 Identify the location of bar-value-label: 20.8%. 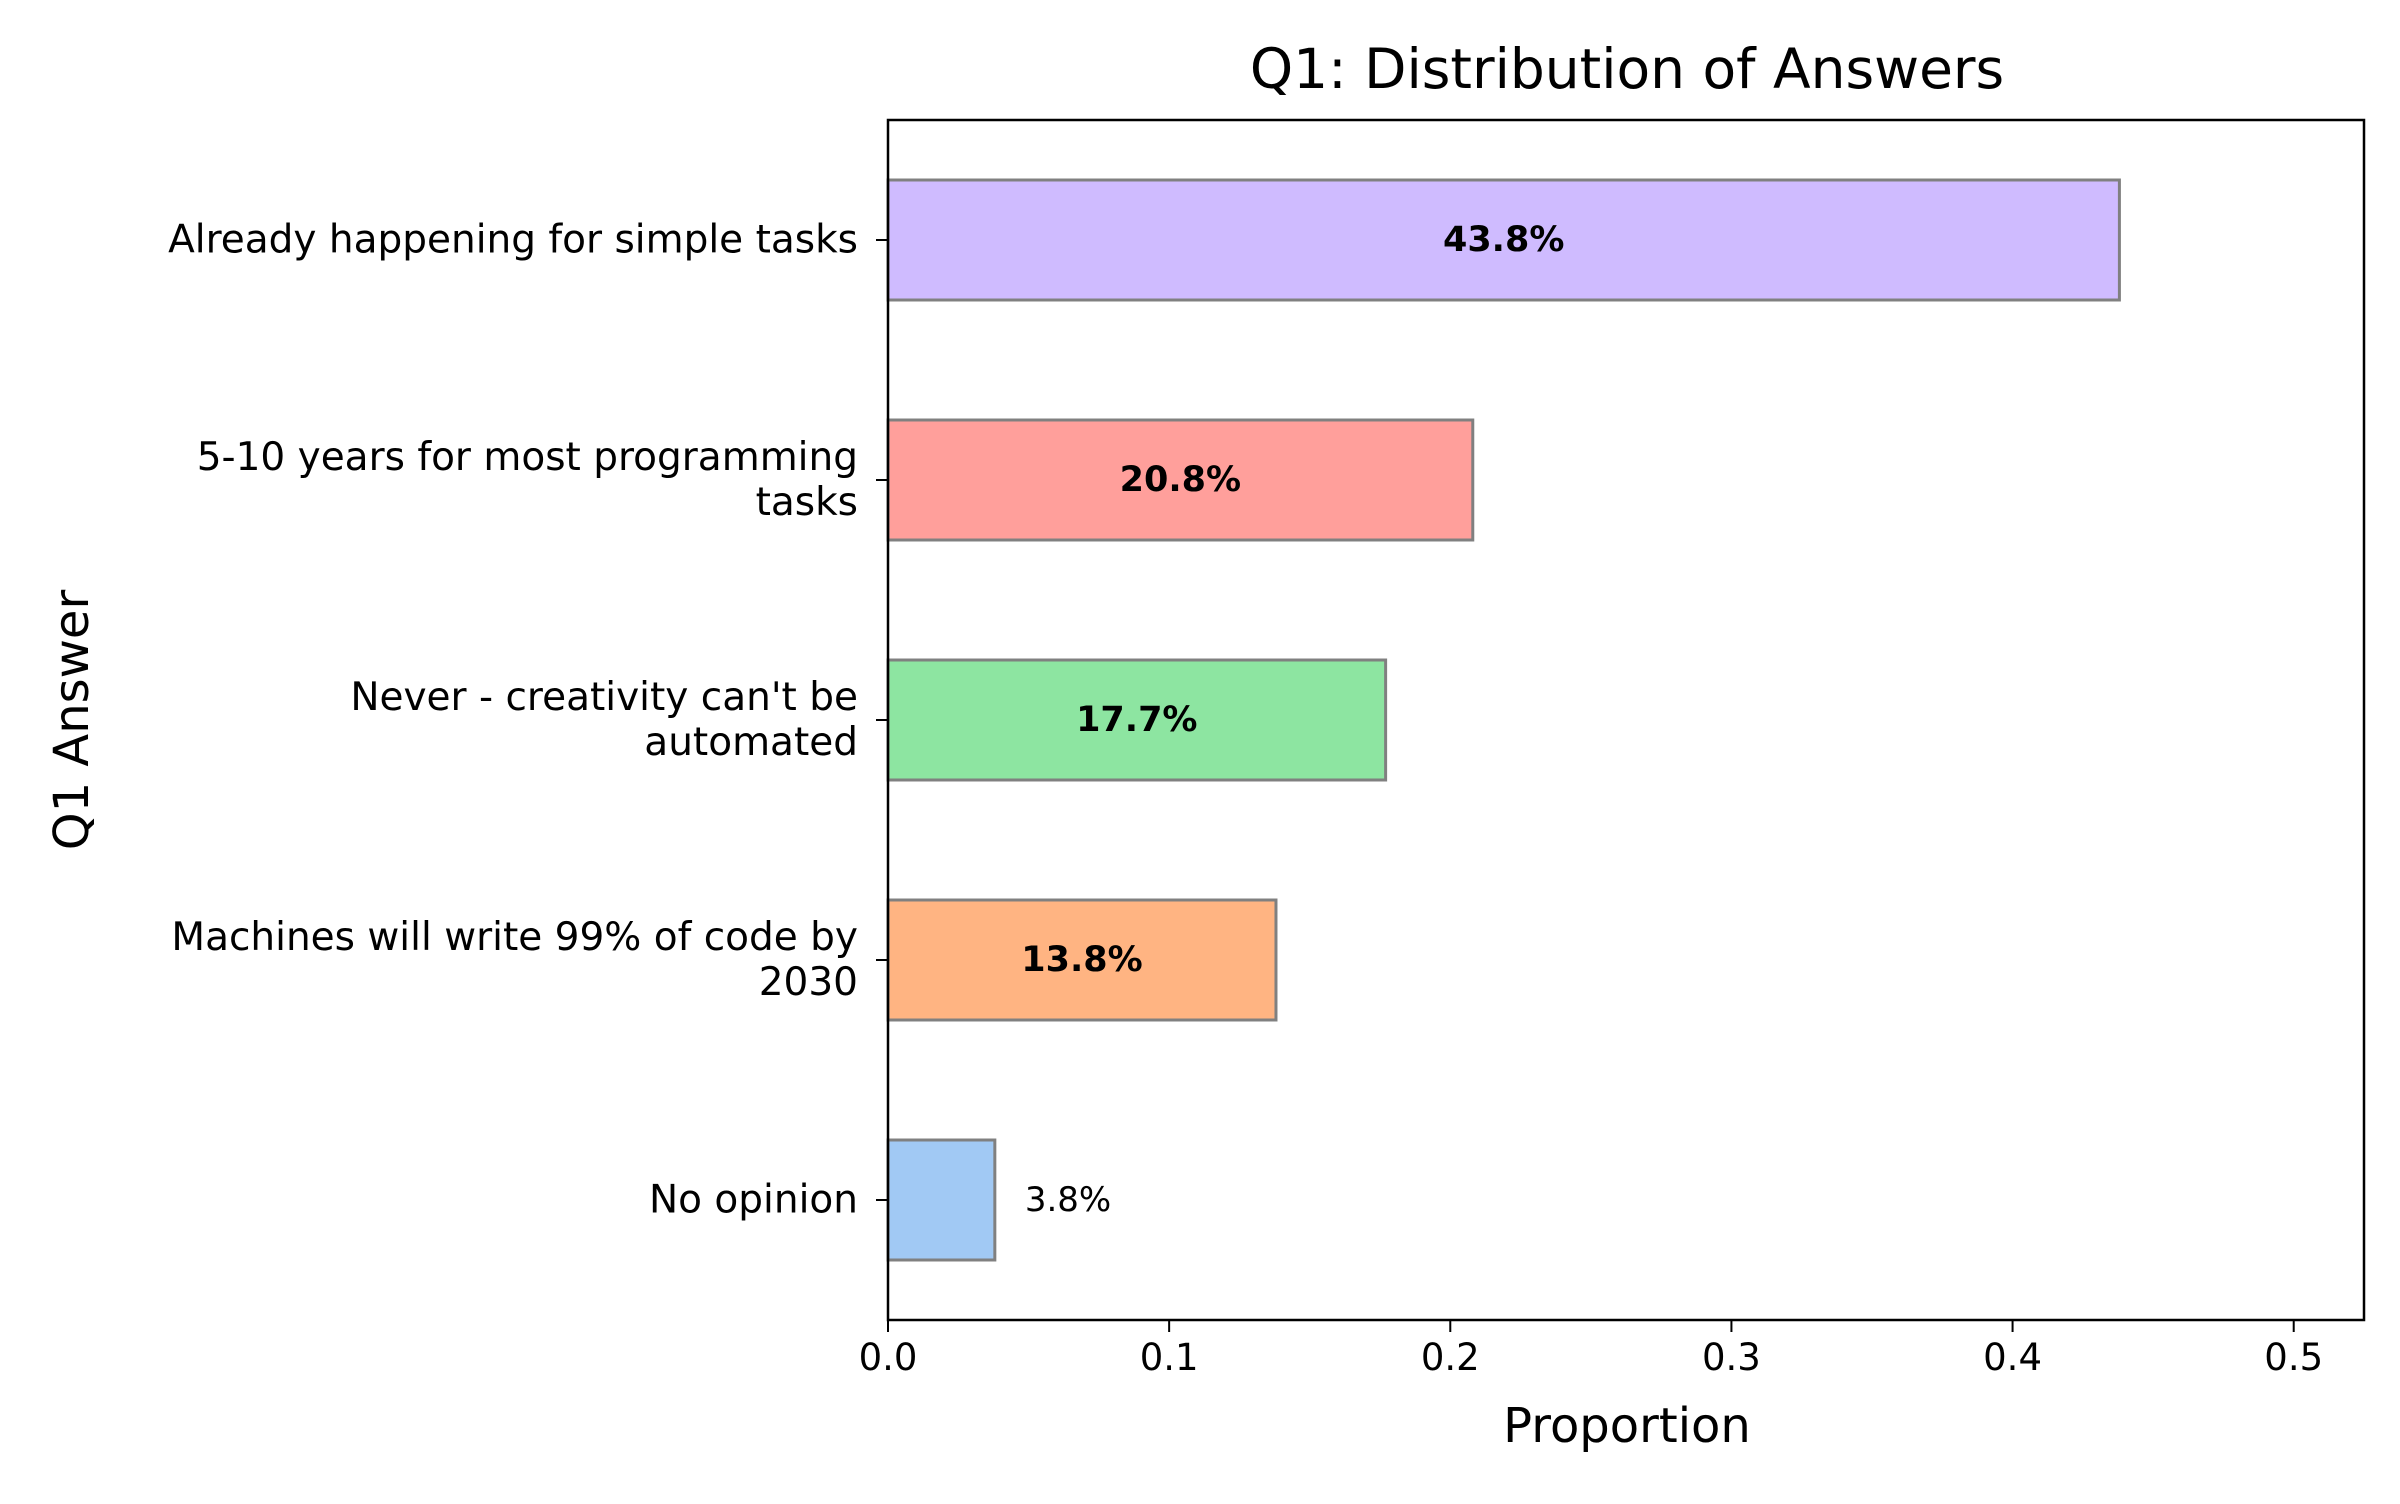
(1180, 480).